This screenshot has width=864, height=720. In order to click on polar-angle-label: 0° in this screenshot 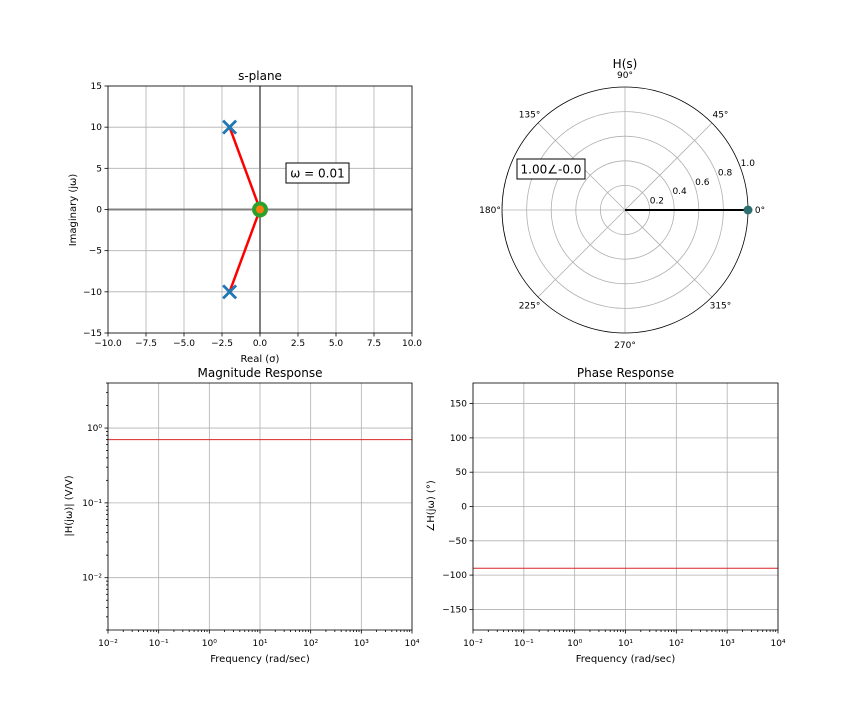, I will do `click(760, 211)`.